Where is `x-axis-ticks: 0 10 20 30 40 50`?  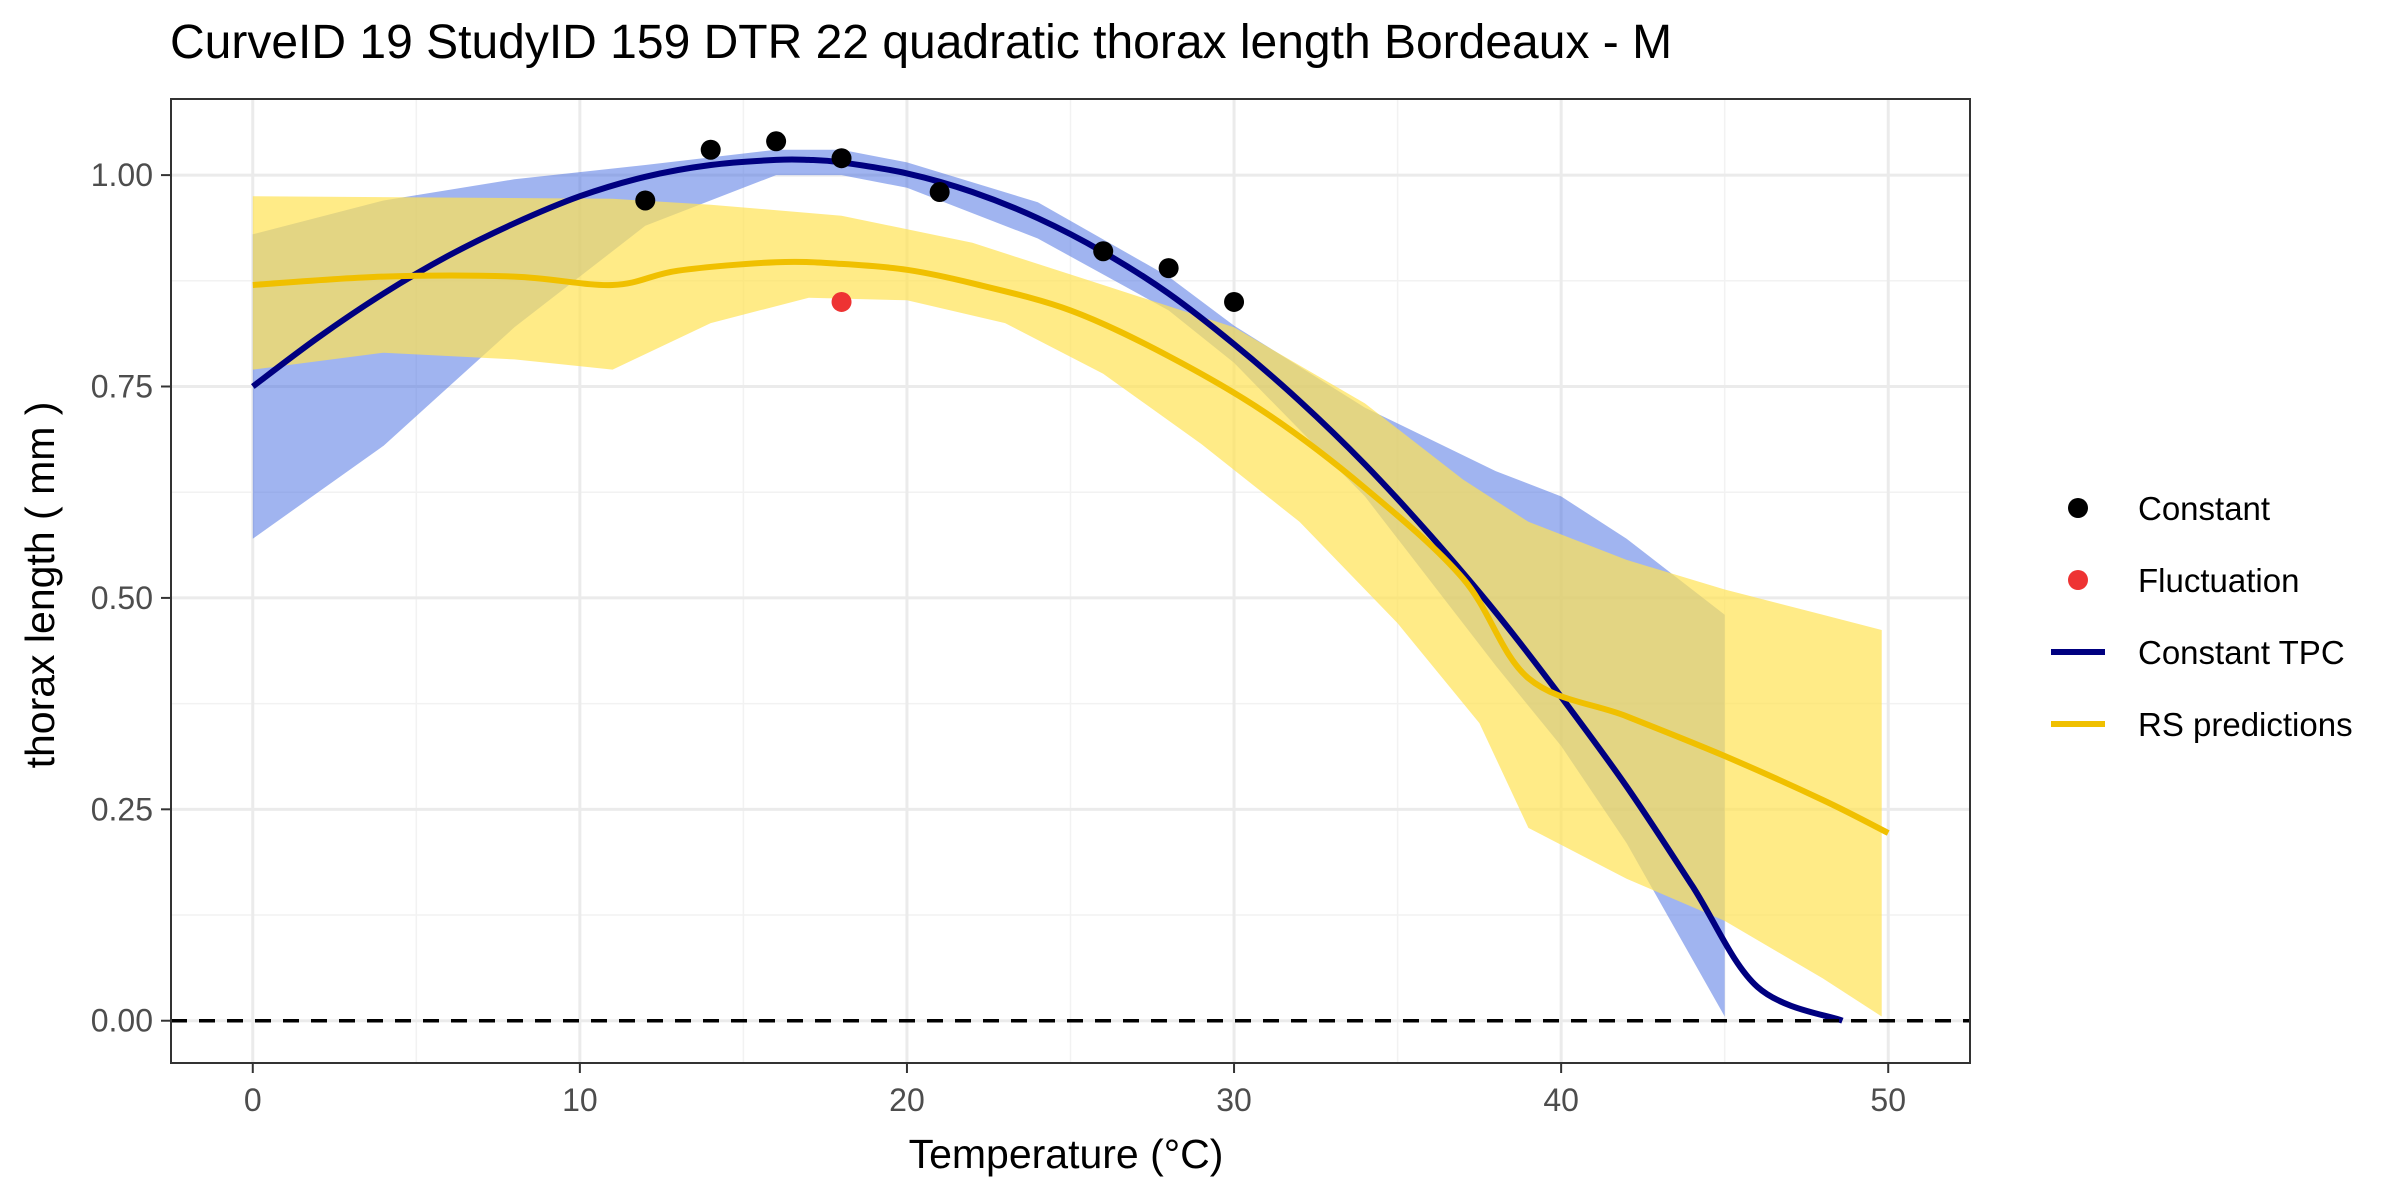 x-axis-ticks: 0 10 20 30 40 50 is located at coordinates (1075, 1090).